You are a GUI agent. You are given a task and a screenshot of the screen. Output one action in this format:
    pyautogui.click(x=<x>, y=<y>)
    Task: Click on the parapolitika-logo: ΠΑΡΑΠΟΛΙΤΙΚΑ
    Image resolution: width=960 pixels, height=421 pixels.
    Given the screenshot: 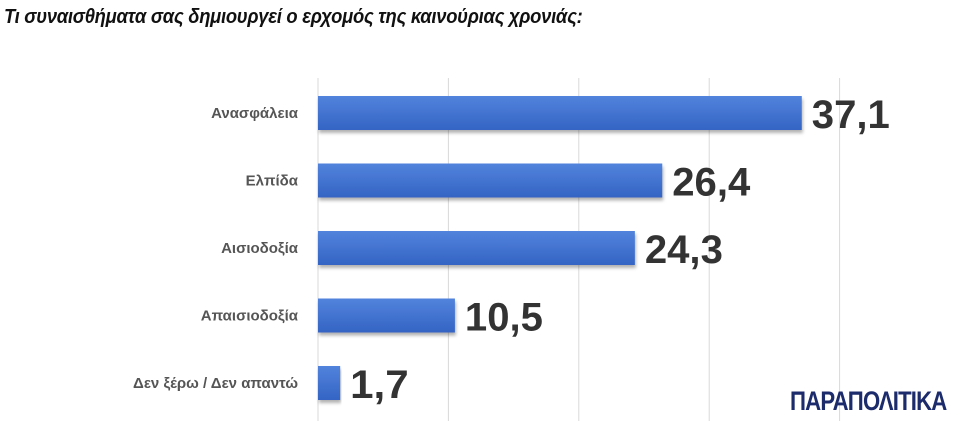 What is the action you would take?
    pyautogui.click(x=868, y=401)
    